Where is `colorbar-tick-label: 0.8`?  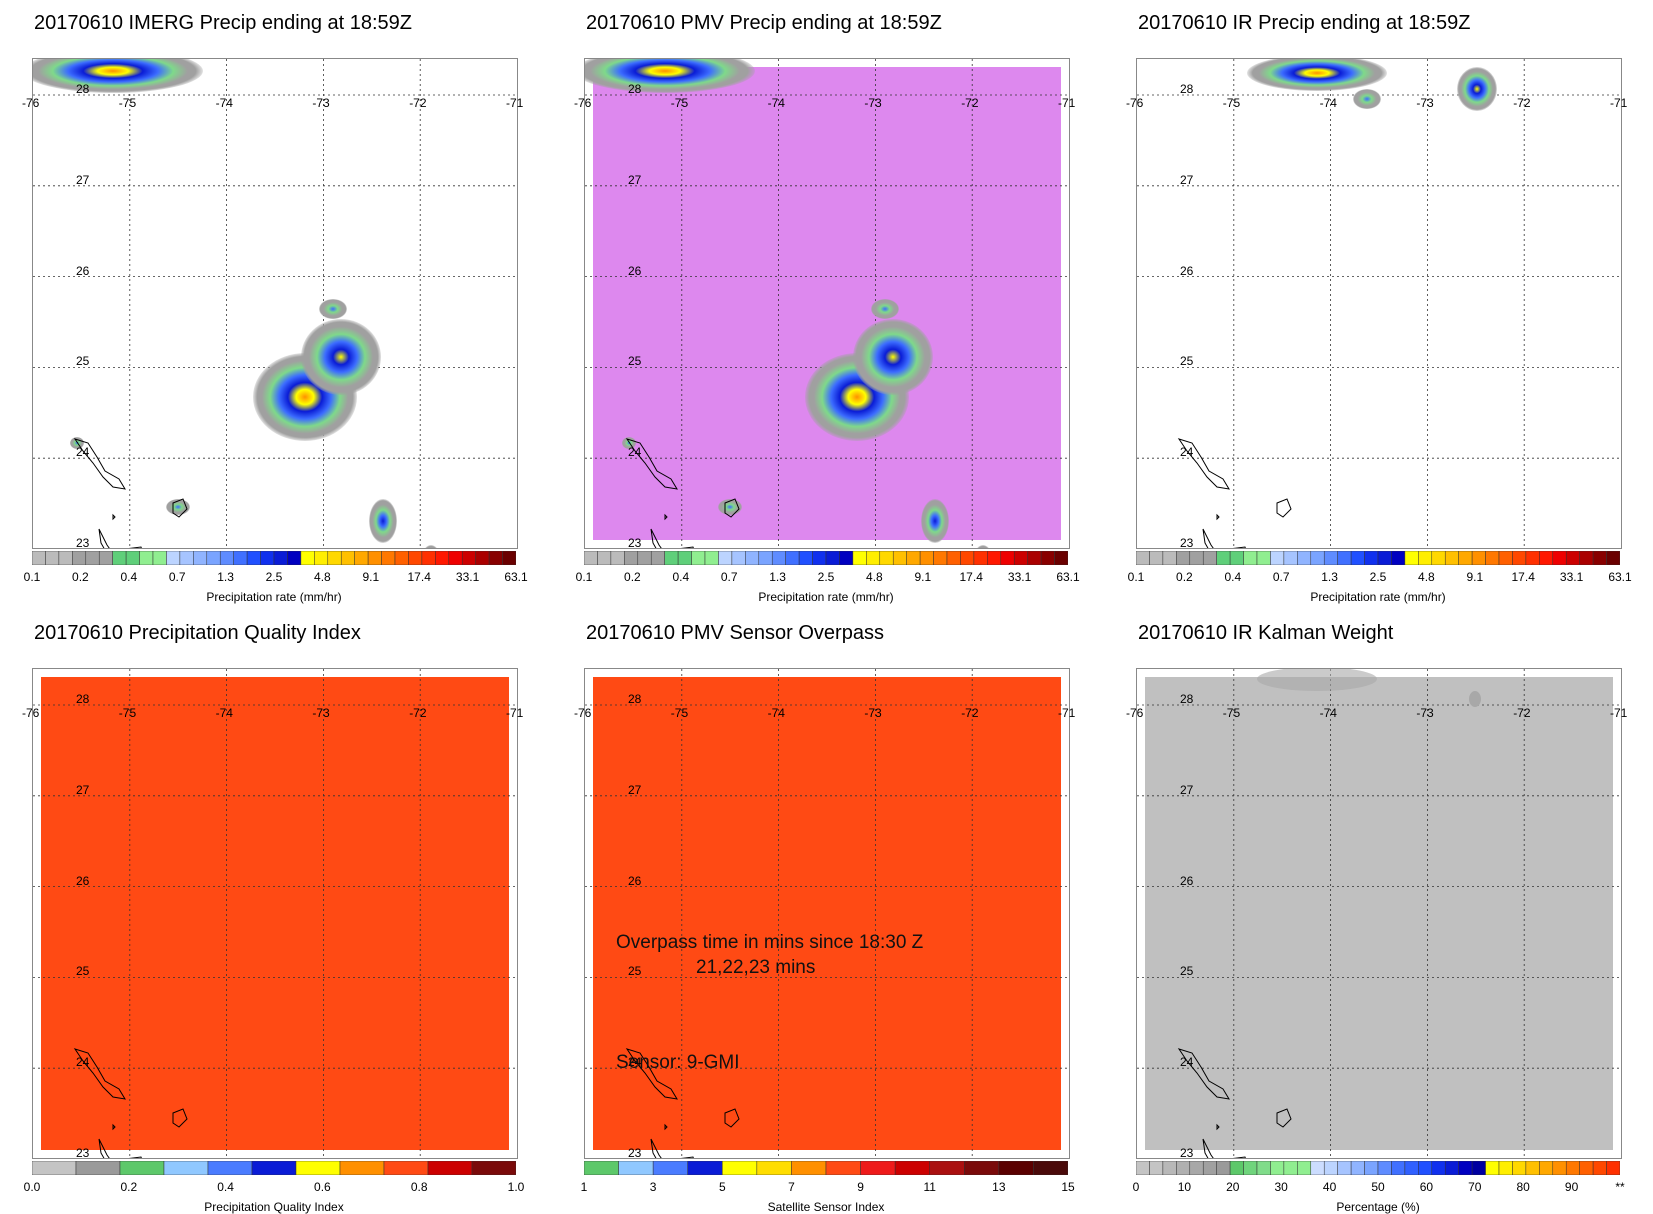 colorbar-tick-label: 0.8 is located at coordinates (419, 1187).